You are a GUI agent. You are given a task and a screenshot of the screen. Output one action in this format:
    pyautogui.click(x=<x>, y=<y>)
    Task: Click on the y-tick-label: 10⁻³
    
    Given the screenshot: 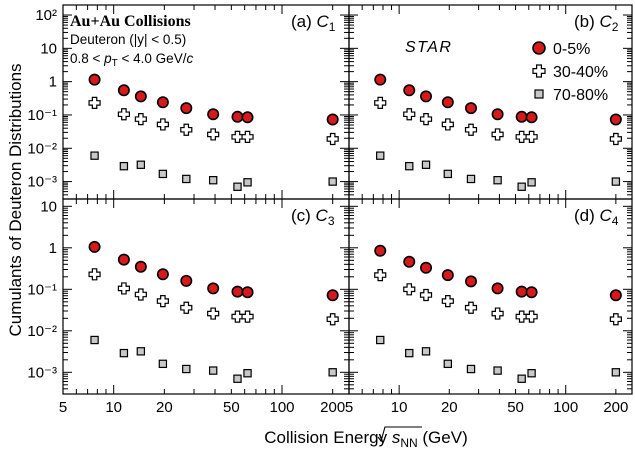 What is the action you would take?
    pyautogui.click(x=42, y=372)
    